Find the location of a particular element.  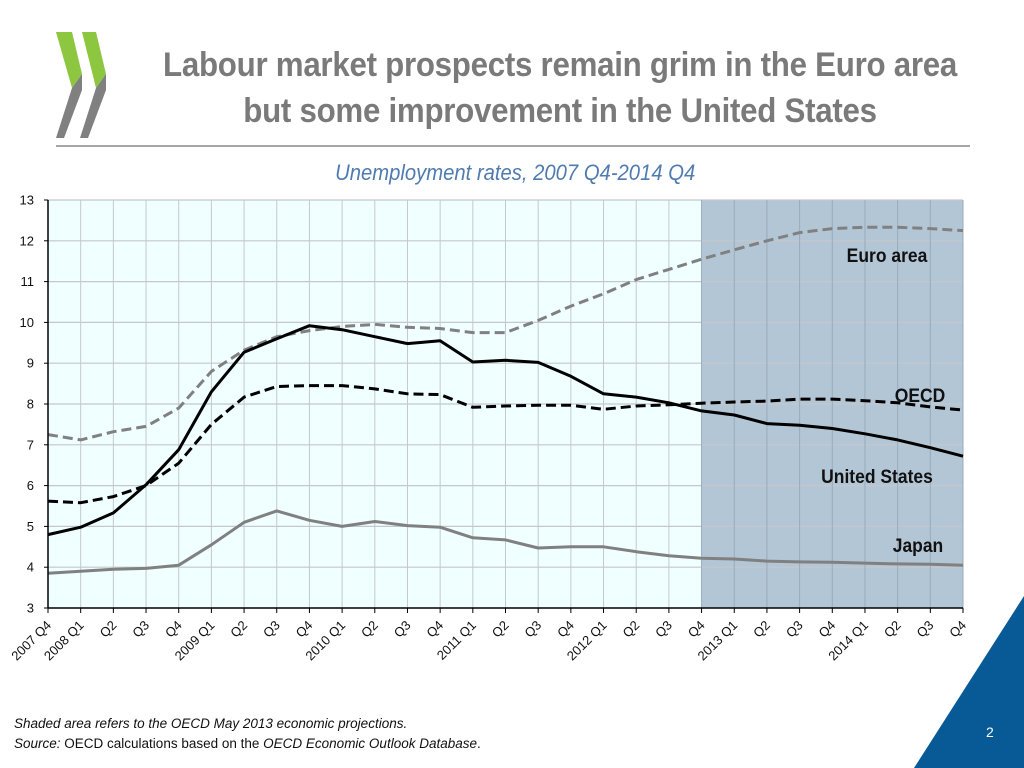

y-tick-label: 6 is located at coordinates (30, 485).